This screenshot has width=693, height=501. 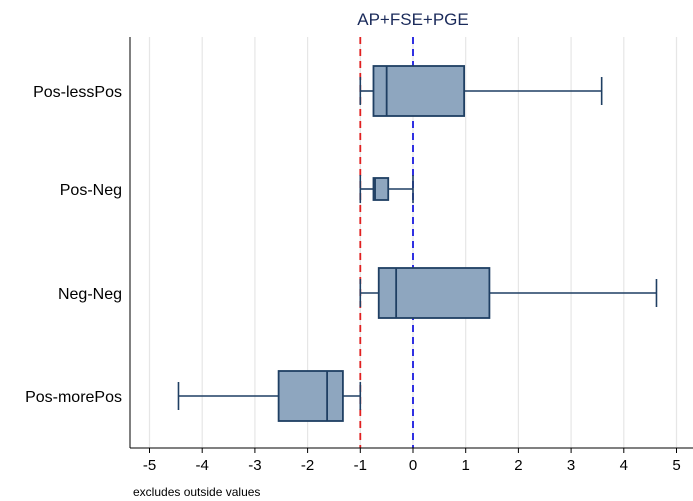 I want to click on box-pos-neg, so click(x=386, y=189).